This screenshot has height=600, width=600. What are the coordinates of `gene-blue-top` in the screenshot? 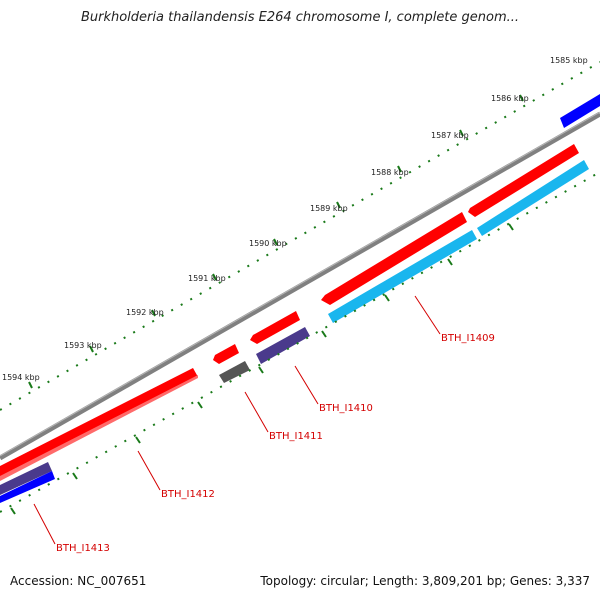 It's located at (580, 111).